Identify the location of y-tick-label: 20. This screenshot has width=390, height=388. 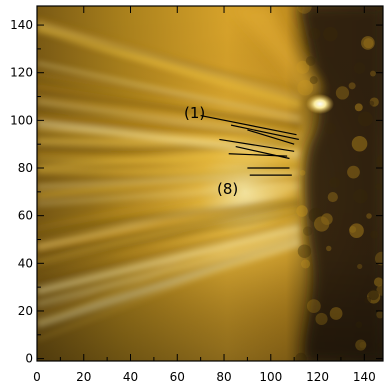
(25, 311).